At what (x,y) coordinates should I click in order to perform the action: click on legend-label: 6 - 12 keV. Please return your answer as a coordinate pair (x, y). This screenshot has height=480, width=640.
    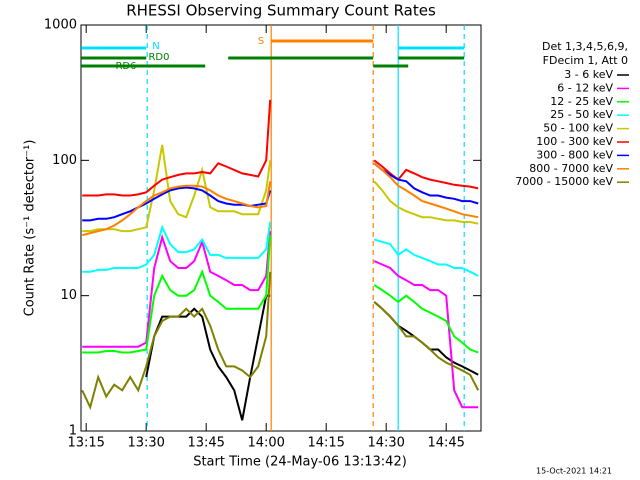
    Looking at the image, I should click on (585, 87).